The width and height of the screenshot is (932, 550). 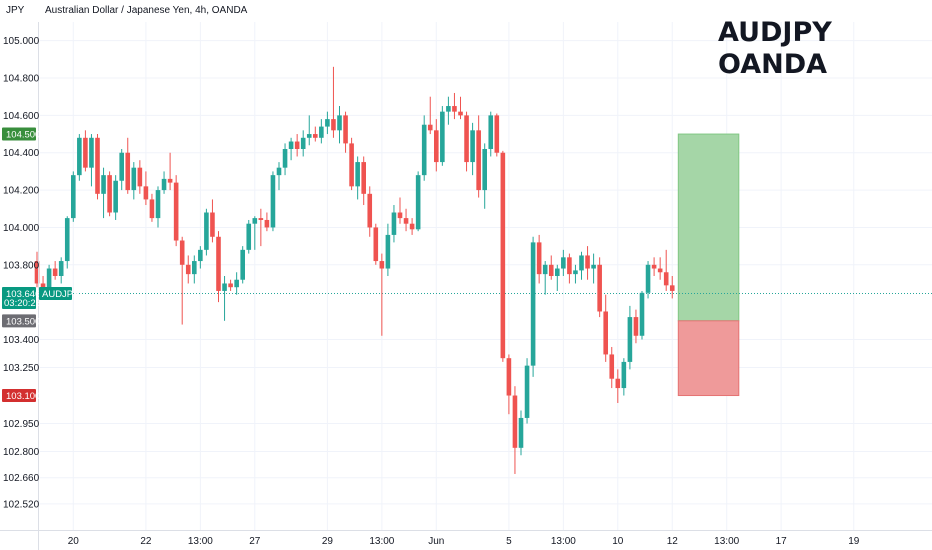 What do you see at coordinates (23, 294) in the screenshot?
I see `current-price-text: 103.646` at bounding box center [23, 294].